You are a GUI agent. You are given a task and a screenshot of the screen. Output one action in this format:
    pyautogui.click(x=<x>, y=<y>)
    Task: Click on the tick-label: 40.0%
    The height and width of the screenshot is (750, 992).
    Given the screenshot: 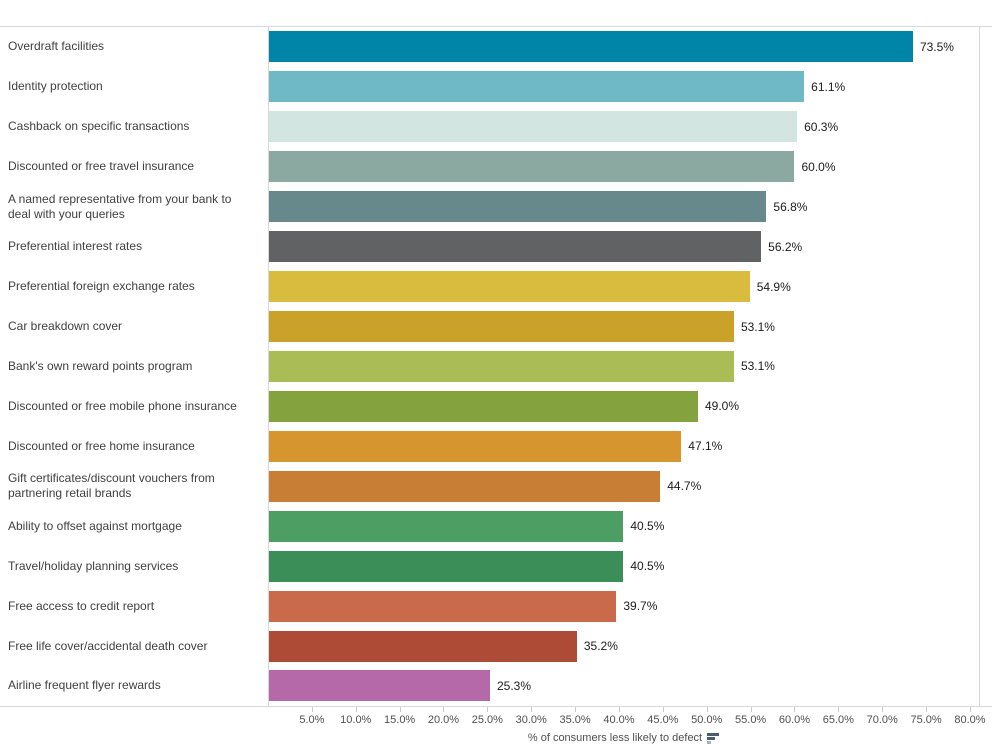 What is the action you would take?
    pyautogui.click(x=619, y=720)
    